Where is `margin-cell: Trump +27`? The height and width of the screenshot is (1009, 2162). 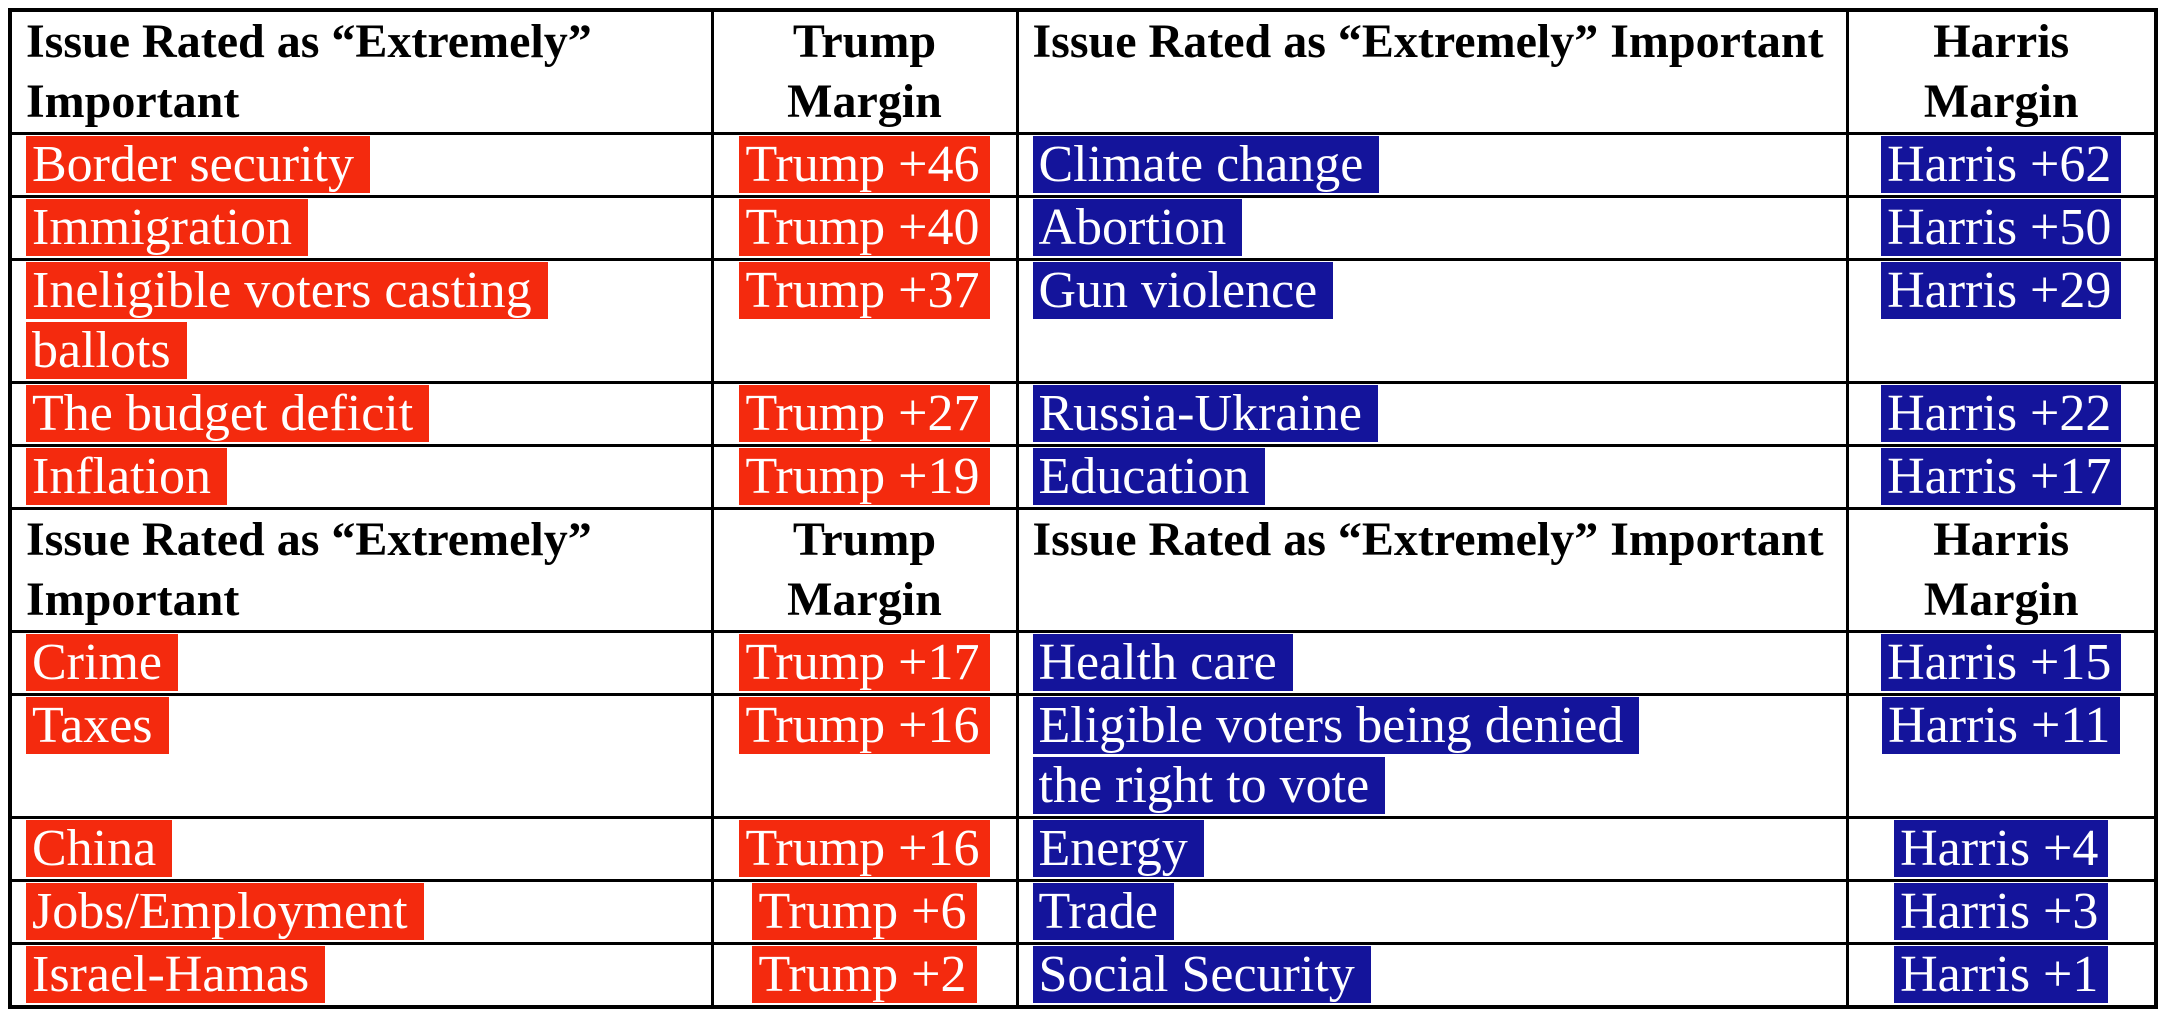
margin-cell: Trump +27 is located at coordinates (864, 414).